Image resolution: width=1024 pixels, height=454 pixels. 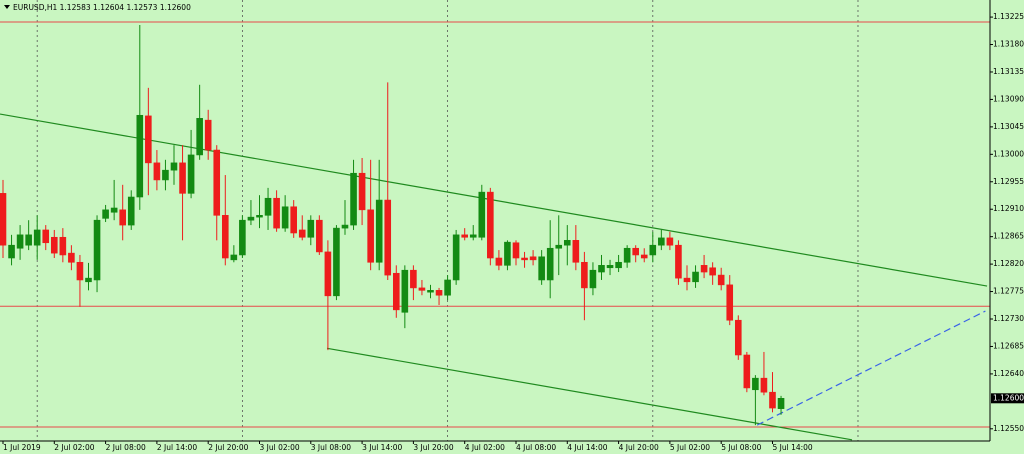 I want to click on x-tick-label: 5 Jul 14:00, so click(x=792, y=447).